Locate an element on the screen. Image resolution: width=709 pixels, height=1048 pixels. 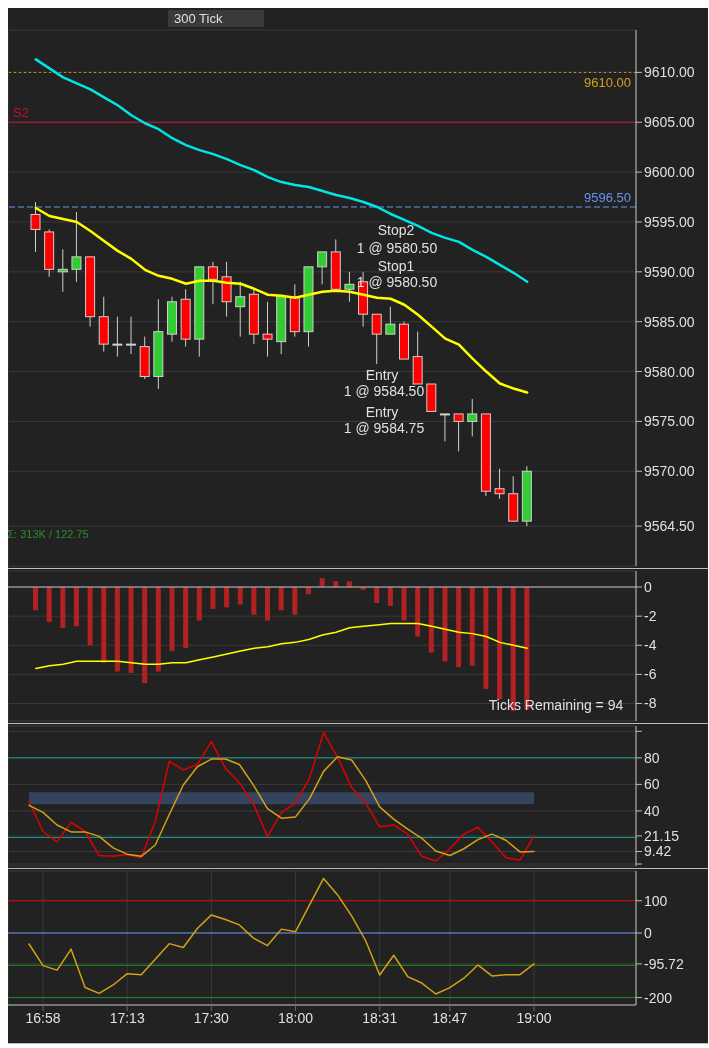
x-tick-label: 19:00 is located at coordinates (534, 1017).